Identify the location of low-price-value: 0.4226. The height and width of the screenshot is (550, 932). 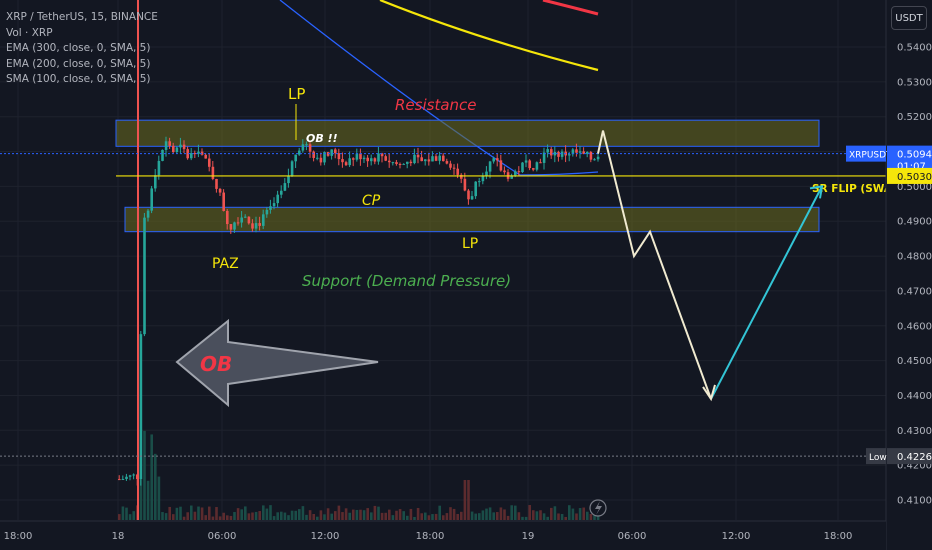
(914, 457).